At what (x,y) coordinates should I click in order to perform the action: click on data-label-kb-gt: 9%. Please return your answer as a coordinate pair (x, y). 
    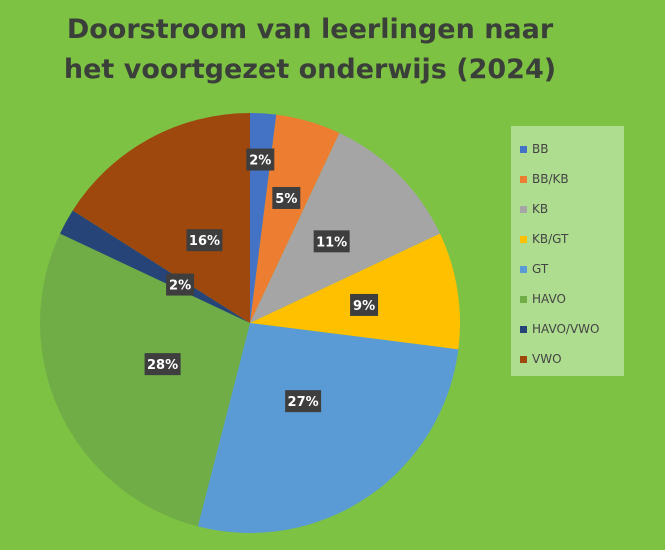
    Looking at the image, I should click on (364, 304).